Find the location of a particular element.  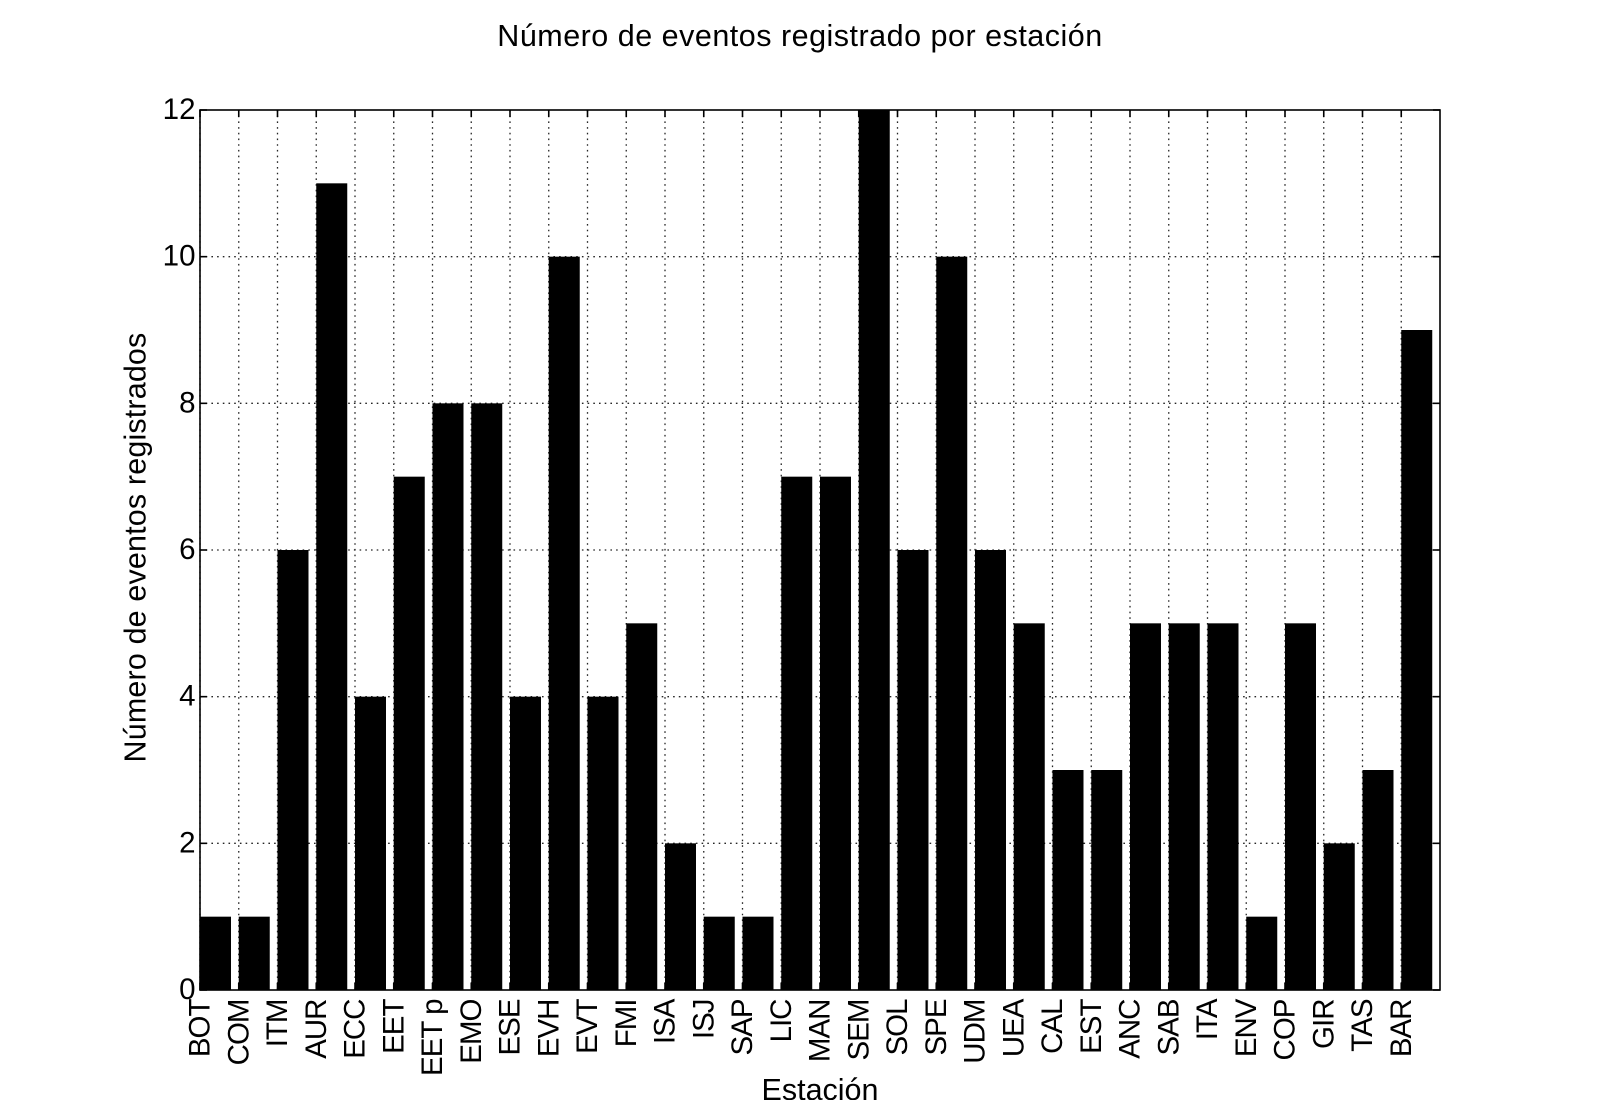

svg-text: EVT is located at coordinates (587, 1026).